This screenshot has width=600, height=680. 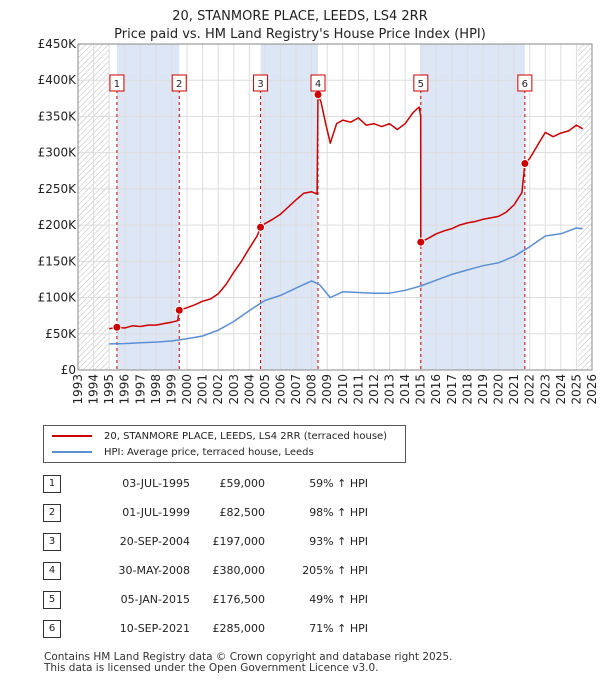 I want to click on sale-period-band, so click(x=148, y=207).